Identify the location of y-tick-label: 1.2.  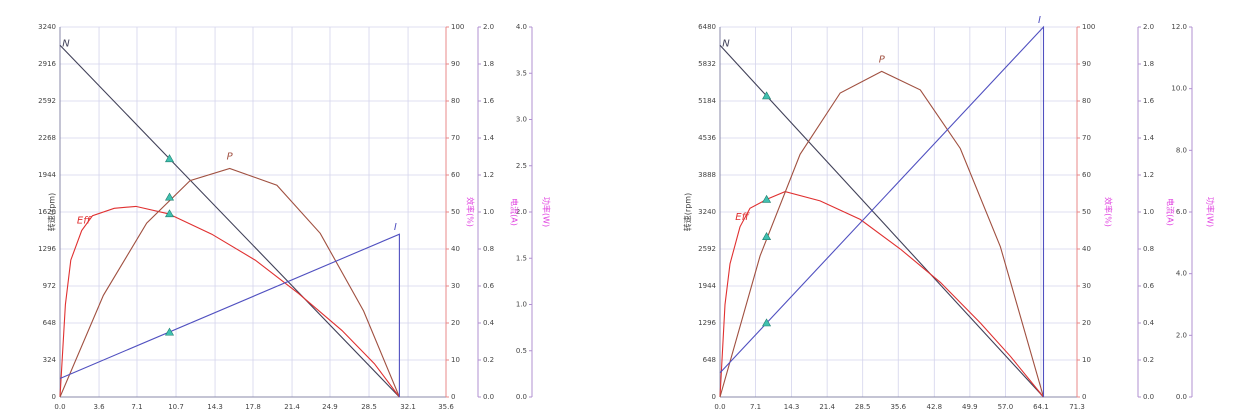
(1148, 175).